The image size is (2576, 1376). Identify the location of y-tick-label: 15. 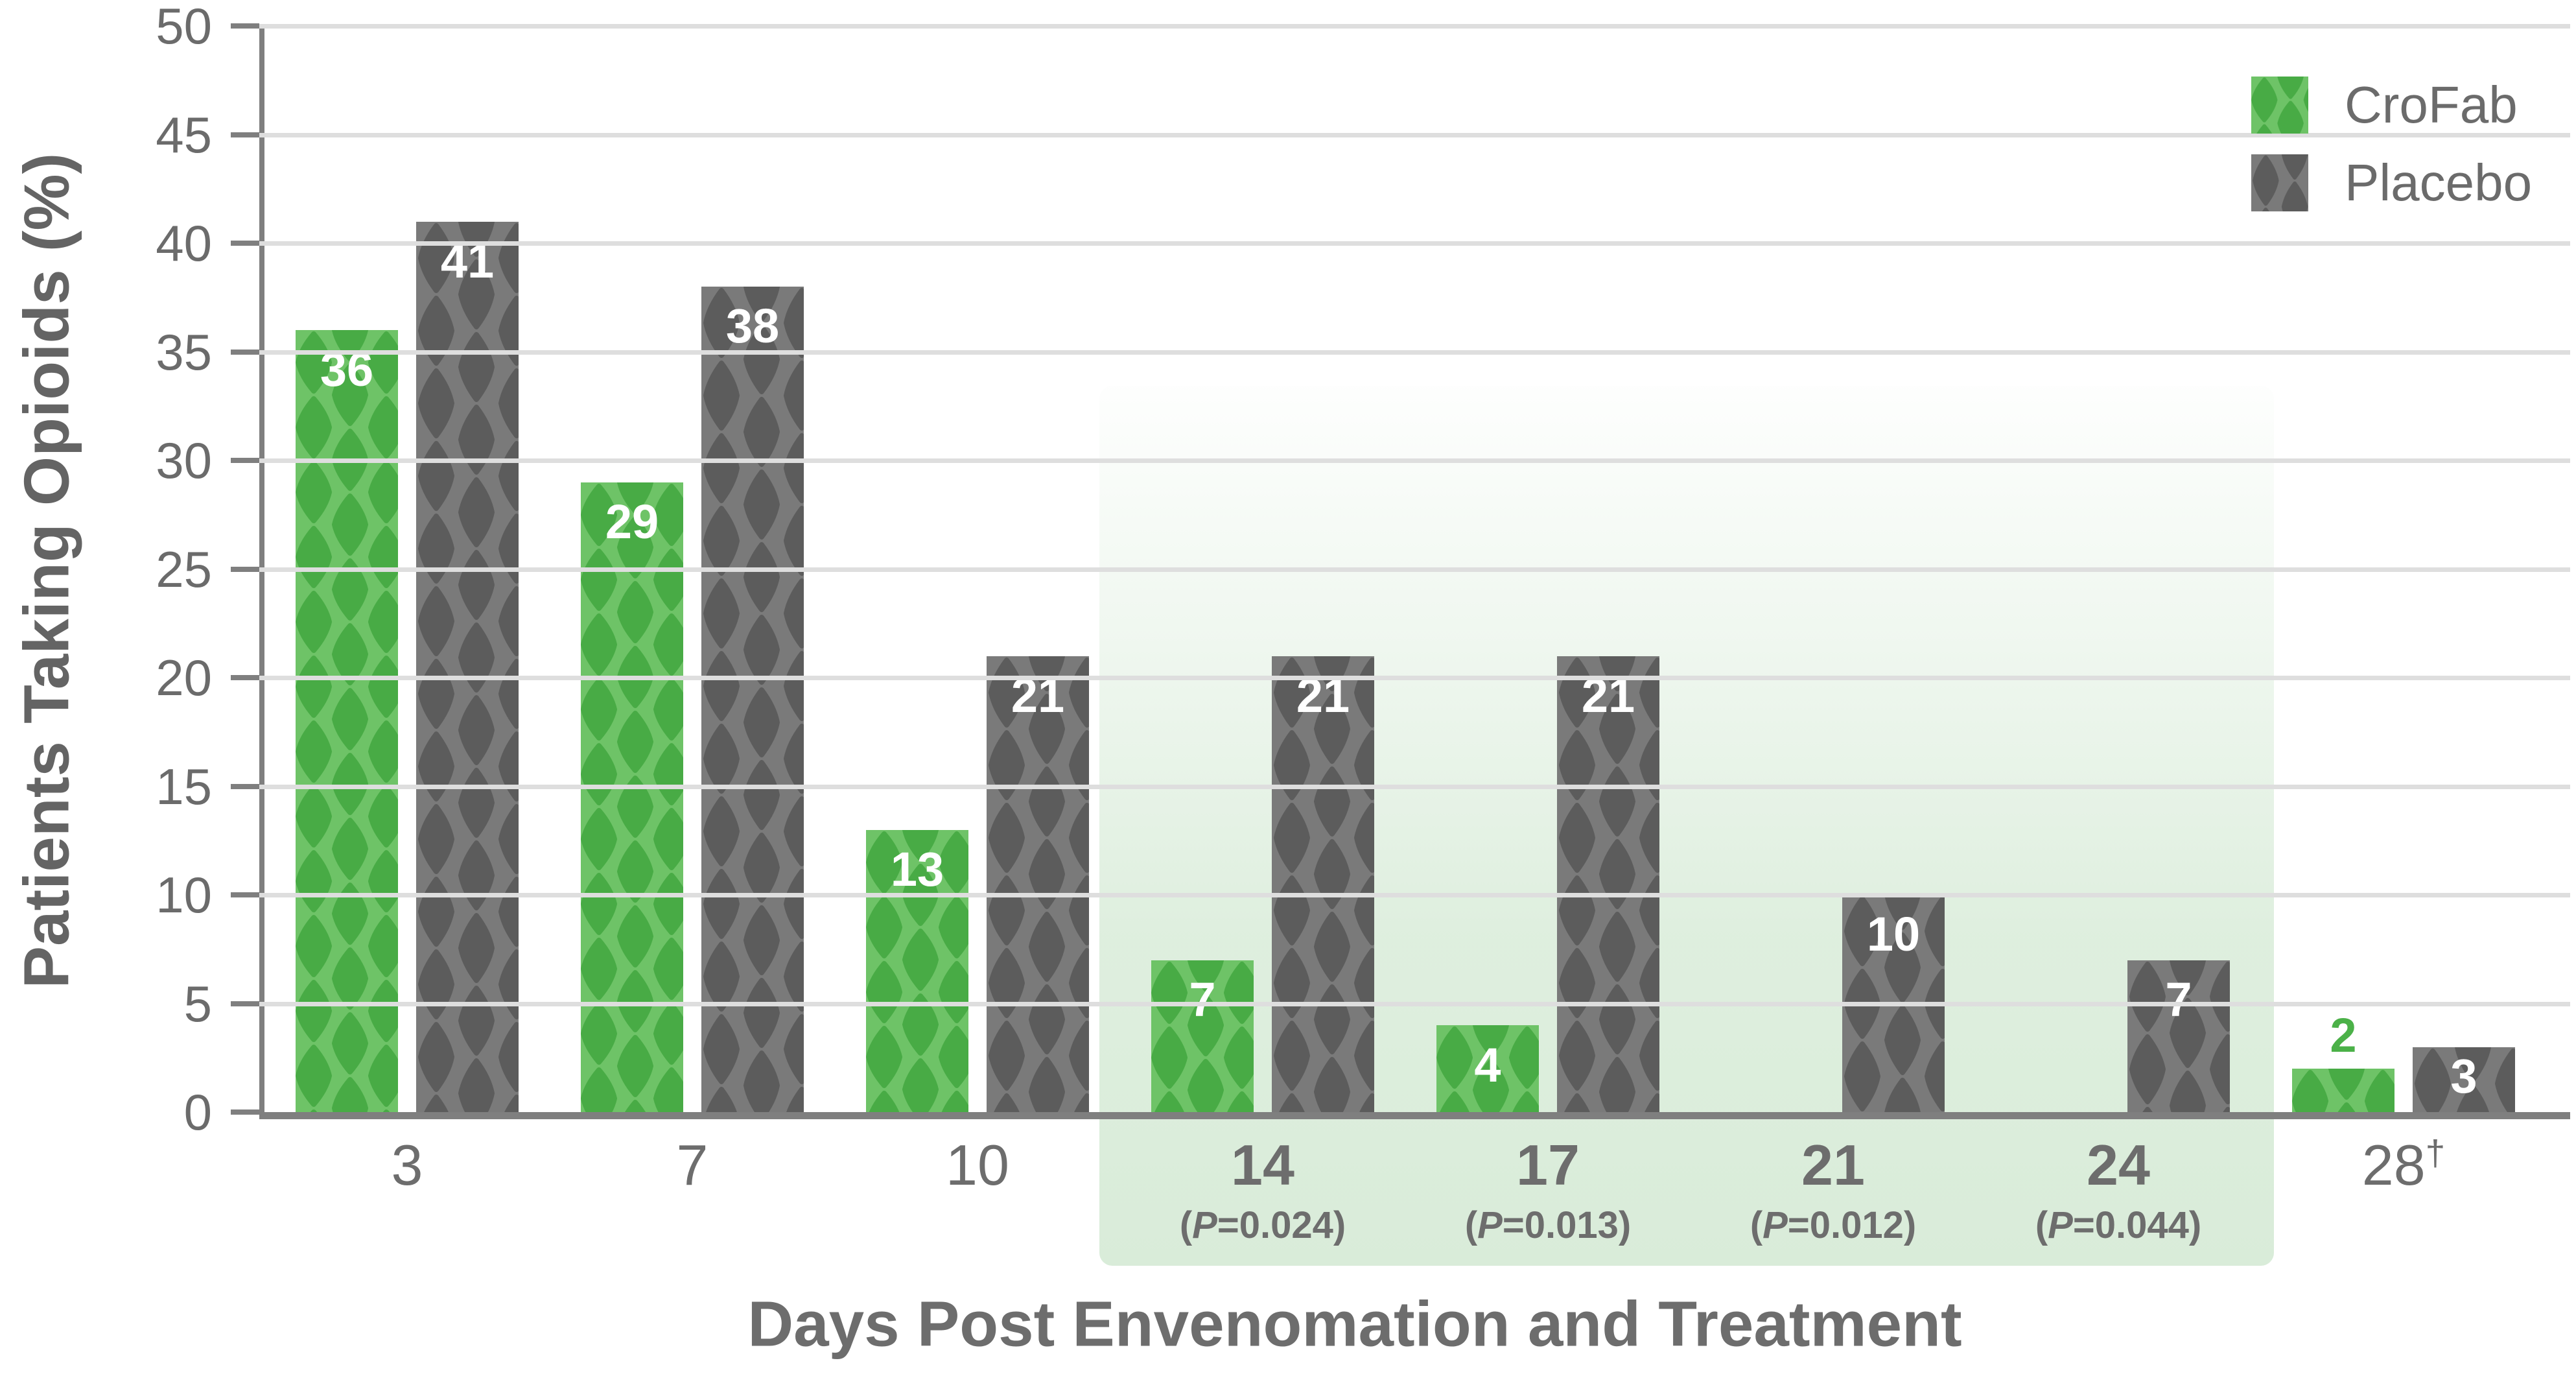
(184, 786).